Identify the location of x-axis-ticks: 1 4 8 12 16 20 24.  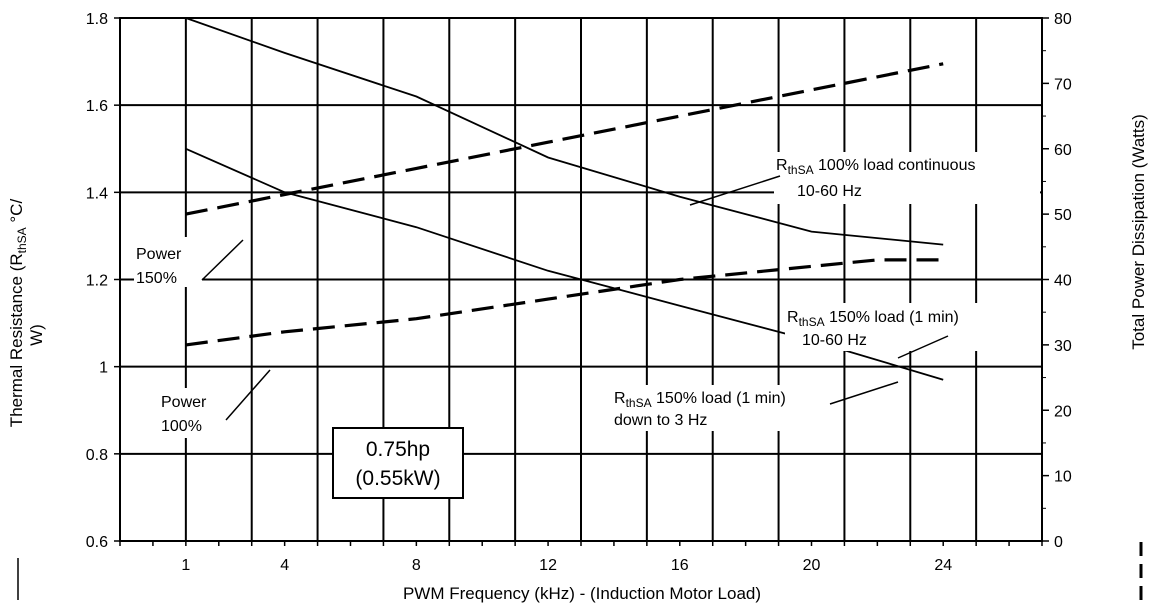
(581, 557).